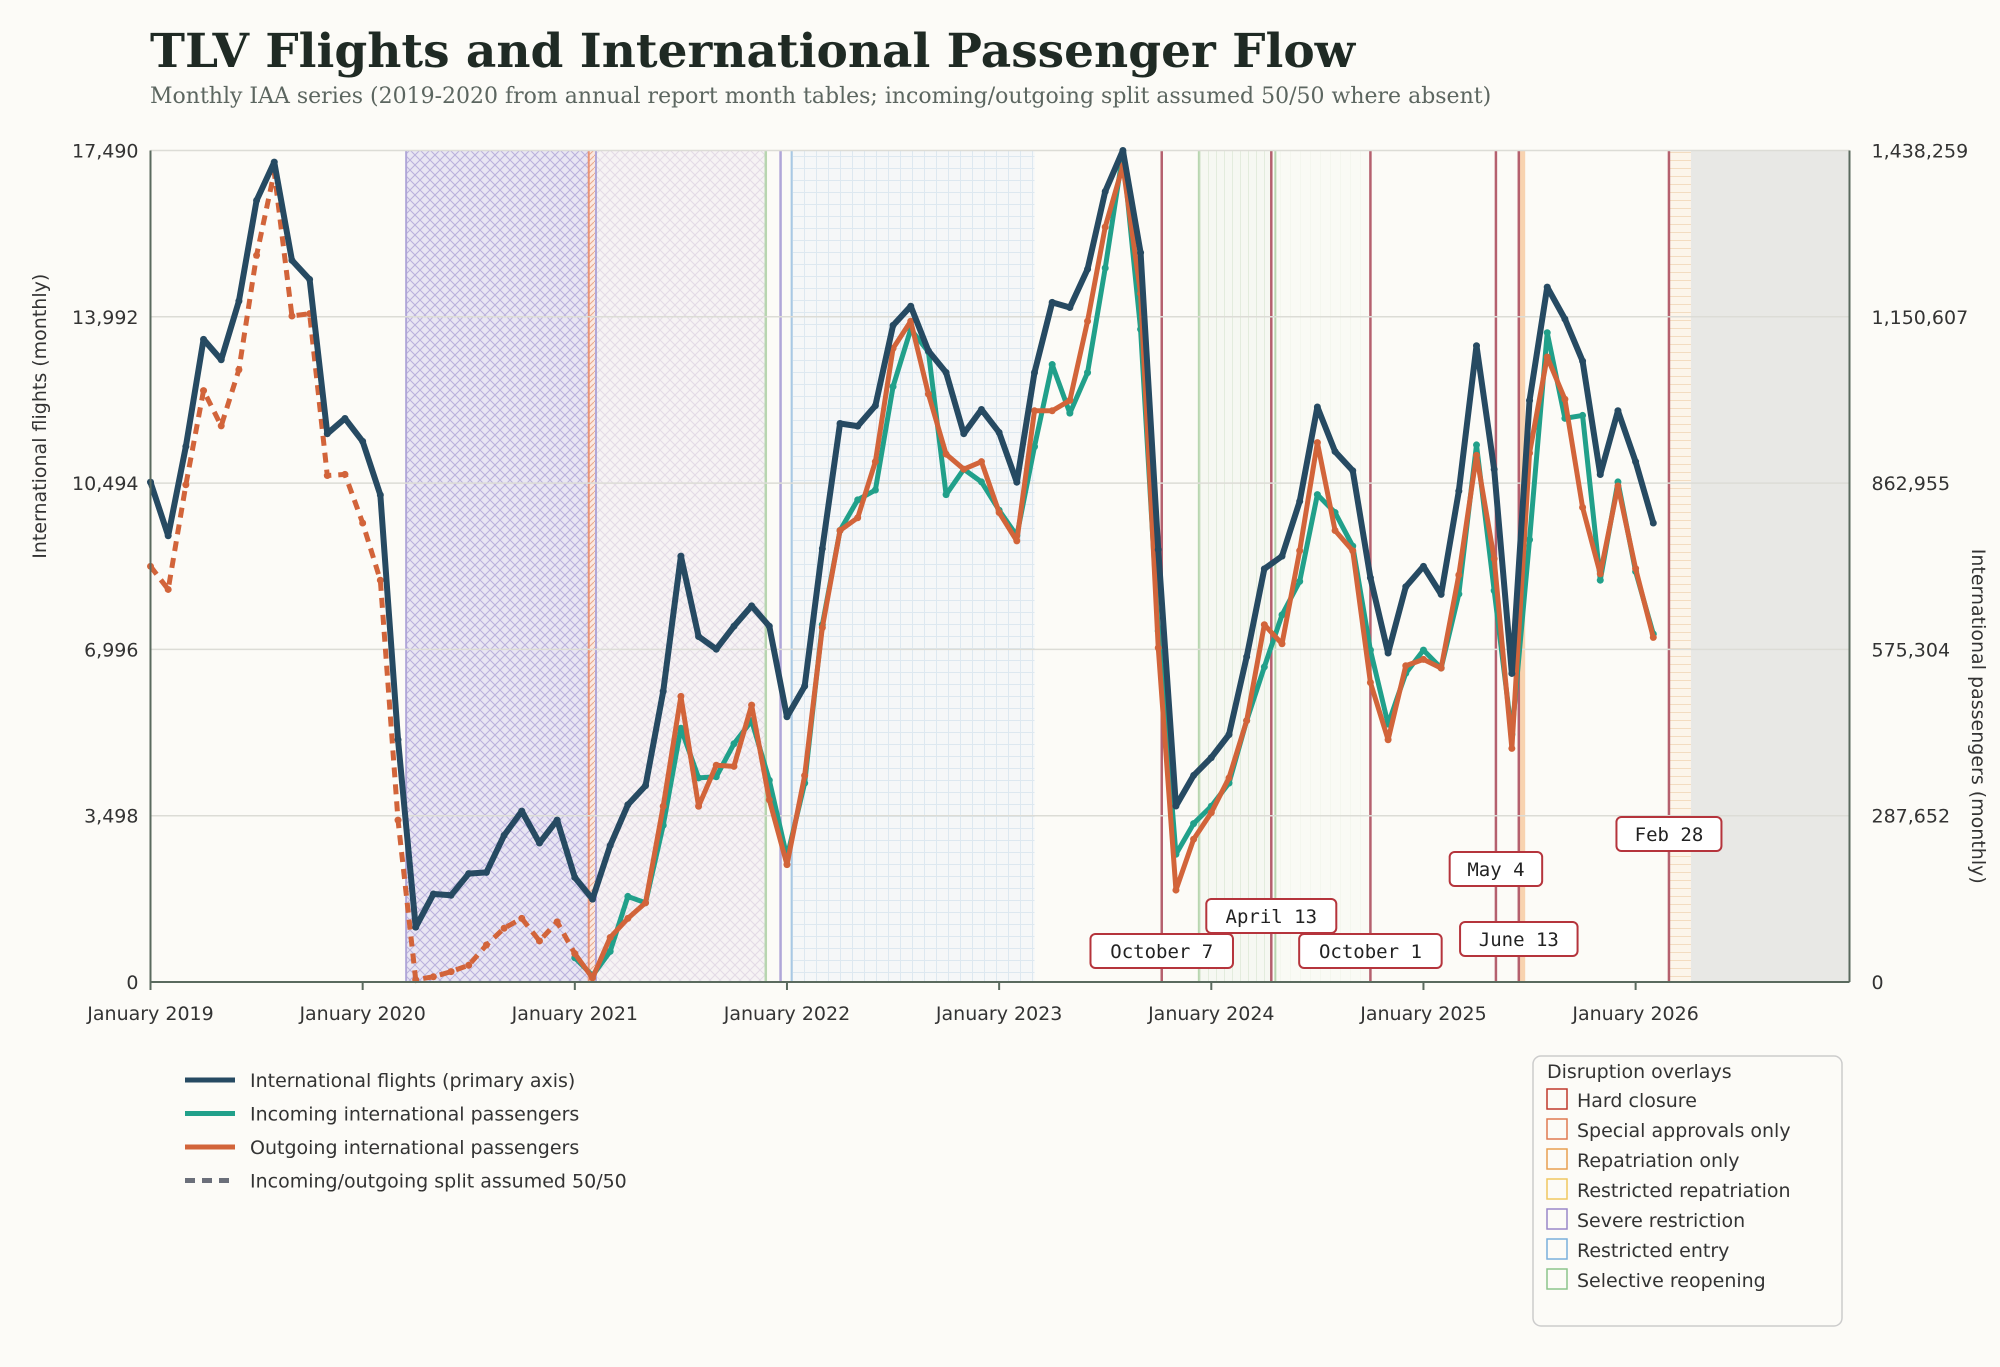 This screenshot has height=1367, width=2000. What do you see at coordinates (1684, 1191) in the screenshot?
I see `overlay-legend-label: Restricted repatriation` at bounding box center [1684, 1191].